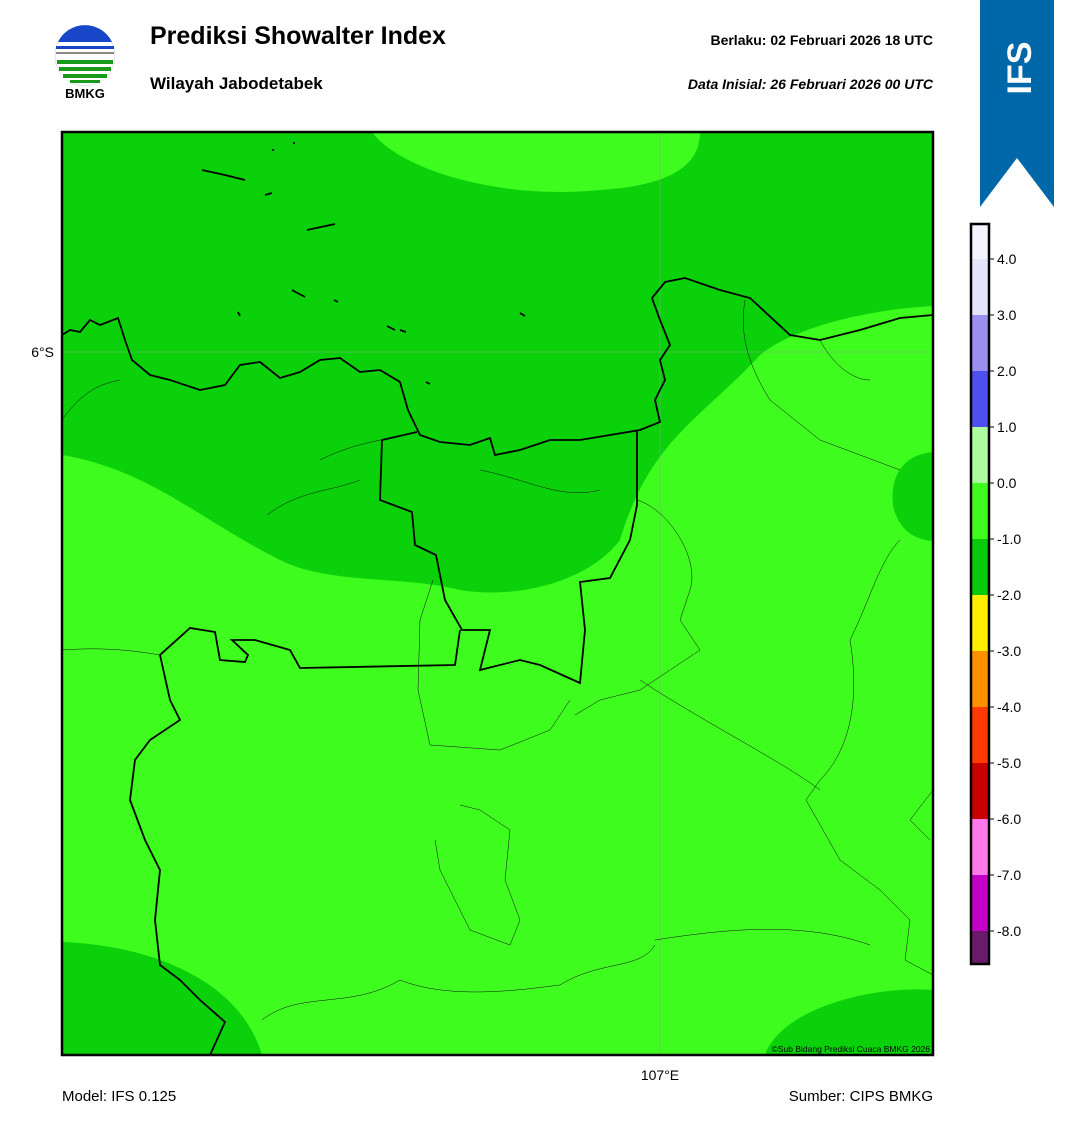 The width and height of the screenshot is (1068, 1128). What do you see at coordinates (1009, 875) in the screenshot?
I see `colorbar-label: -7.0` at bounding box center [1009, 875].